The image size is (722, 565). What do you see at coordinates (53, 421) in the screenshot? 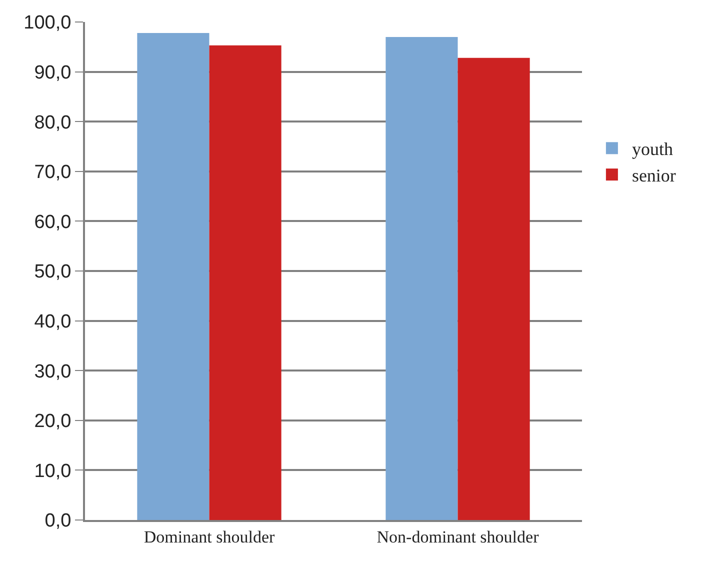
I see `y-tick-label: 20,0` at bounding box center [53, 421].